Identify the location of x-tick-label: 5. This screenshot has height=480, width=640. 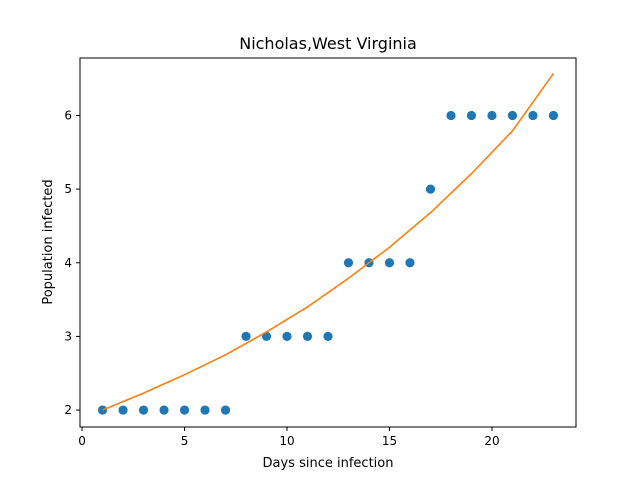
(185, 441).